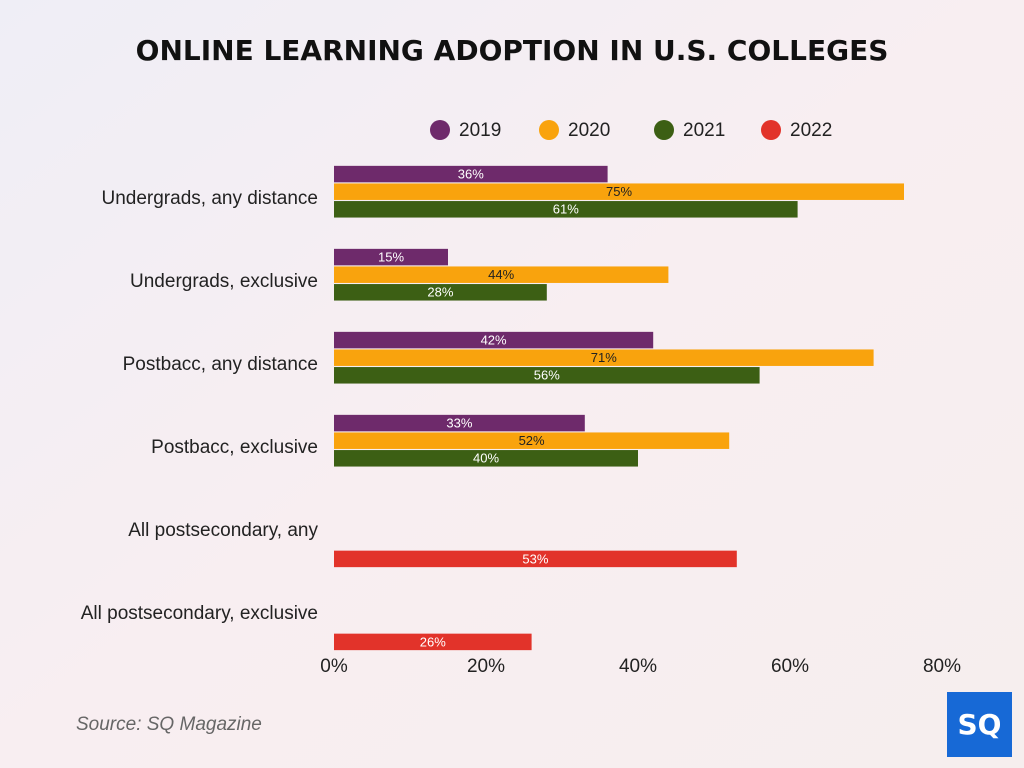  What do you see at coordinates (811, 130) in the screenshot?
I see `legend-label: 2022` at bounding box center [811, 130].